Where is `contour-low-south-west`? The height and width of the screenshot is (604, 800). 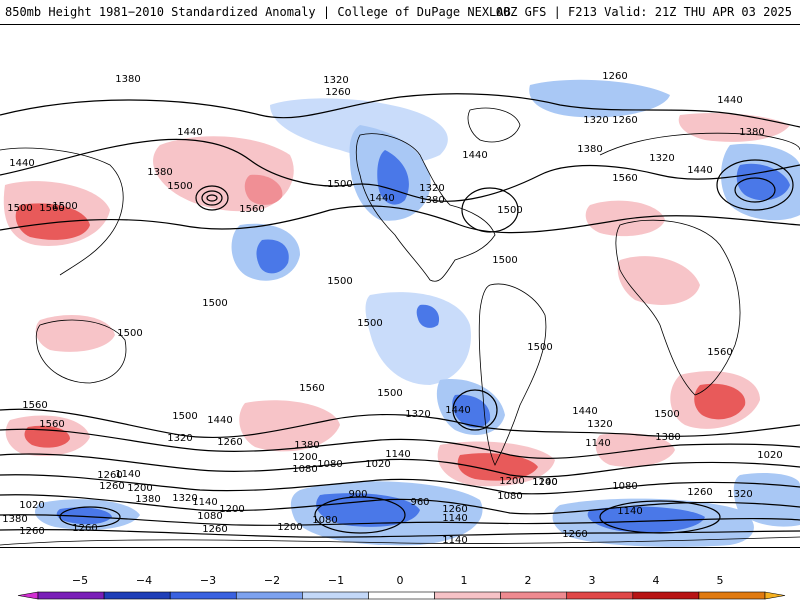 contour-low-south-west is located at coordinates (90, 517).